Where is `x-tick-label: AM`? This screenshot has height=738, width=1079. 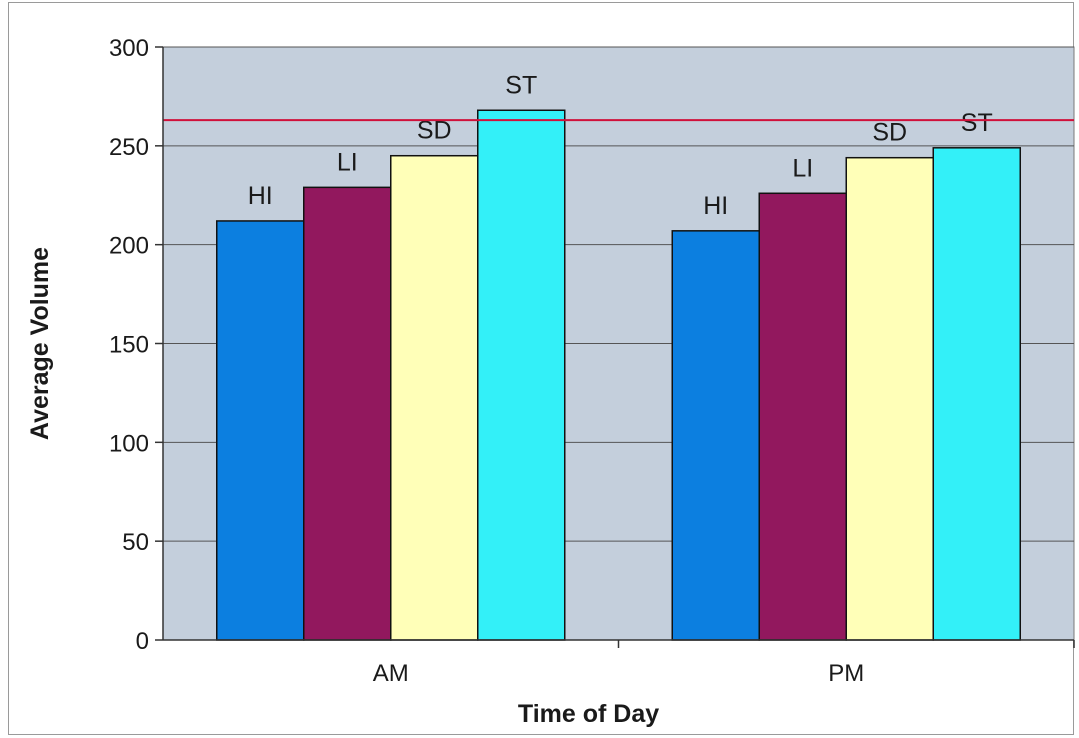
x-tick-label: AM is located at coordinates (391, 673).